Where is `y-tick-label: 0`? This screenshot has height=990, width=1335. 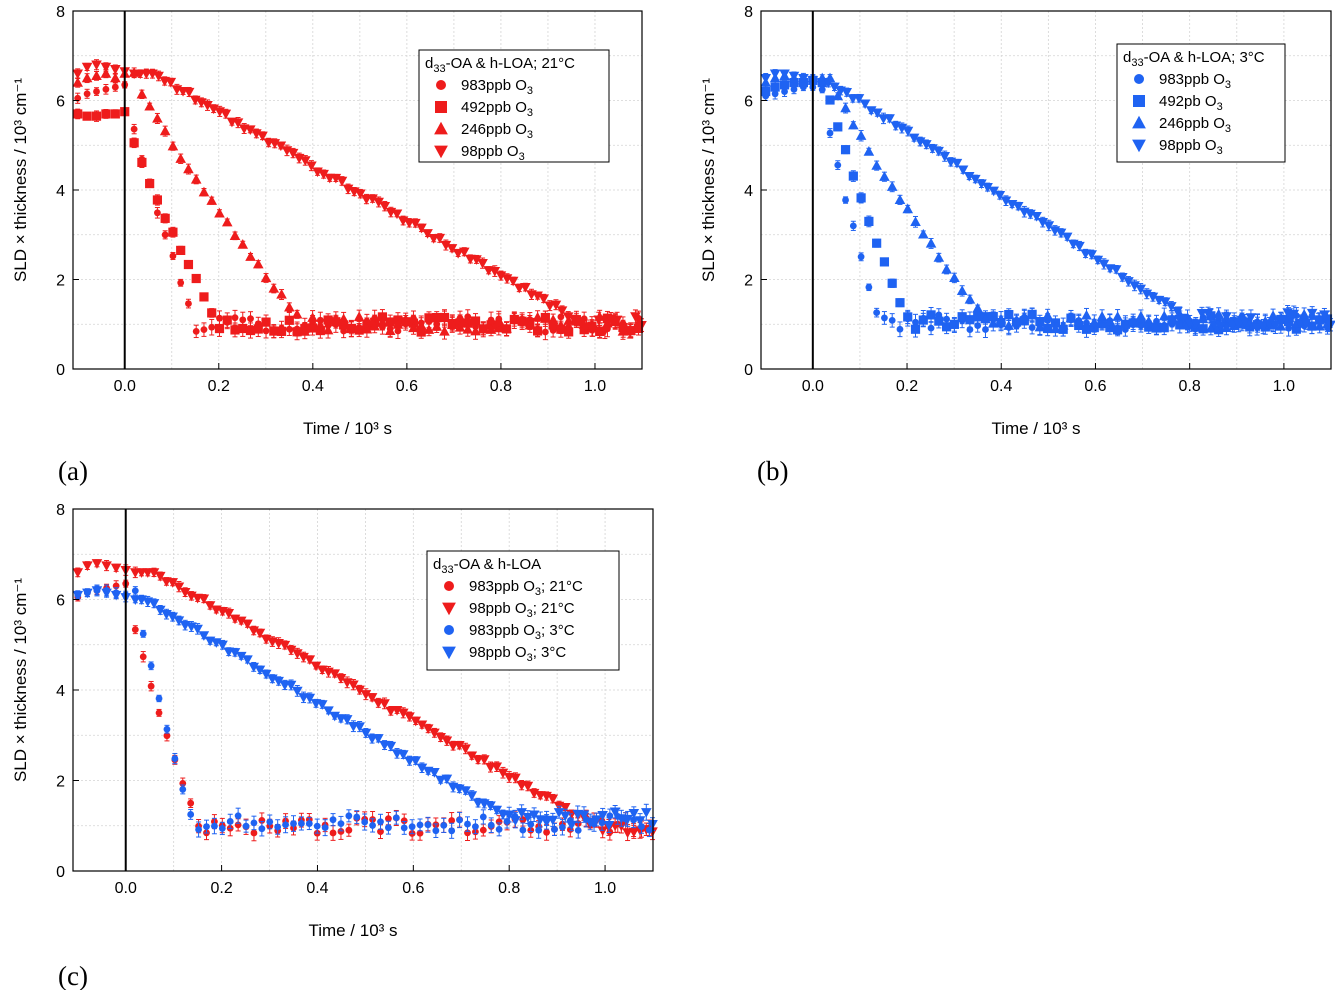 y-tick-label: 0 is located at coordinates (748, 370).